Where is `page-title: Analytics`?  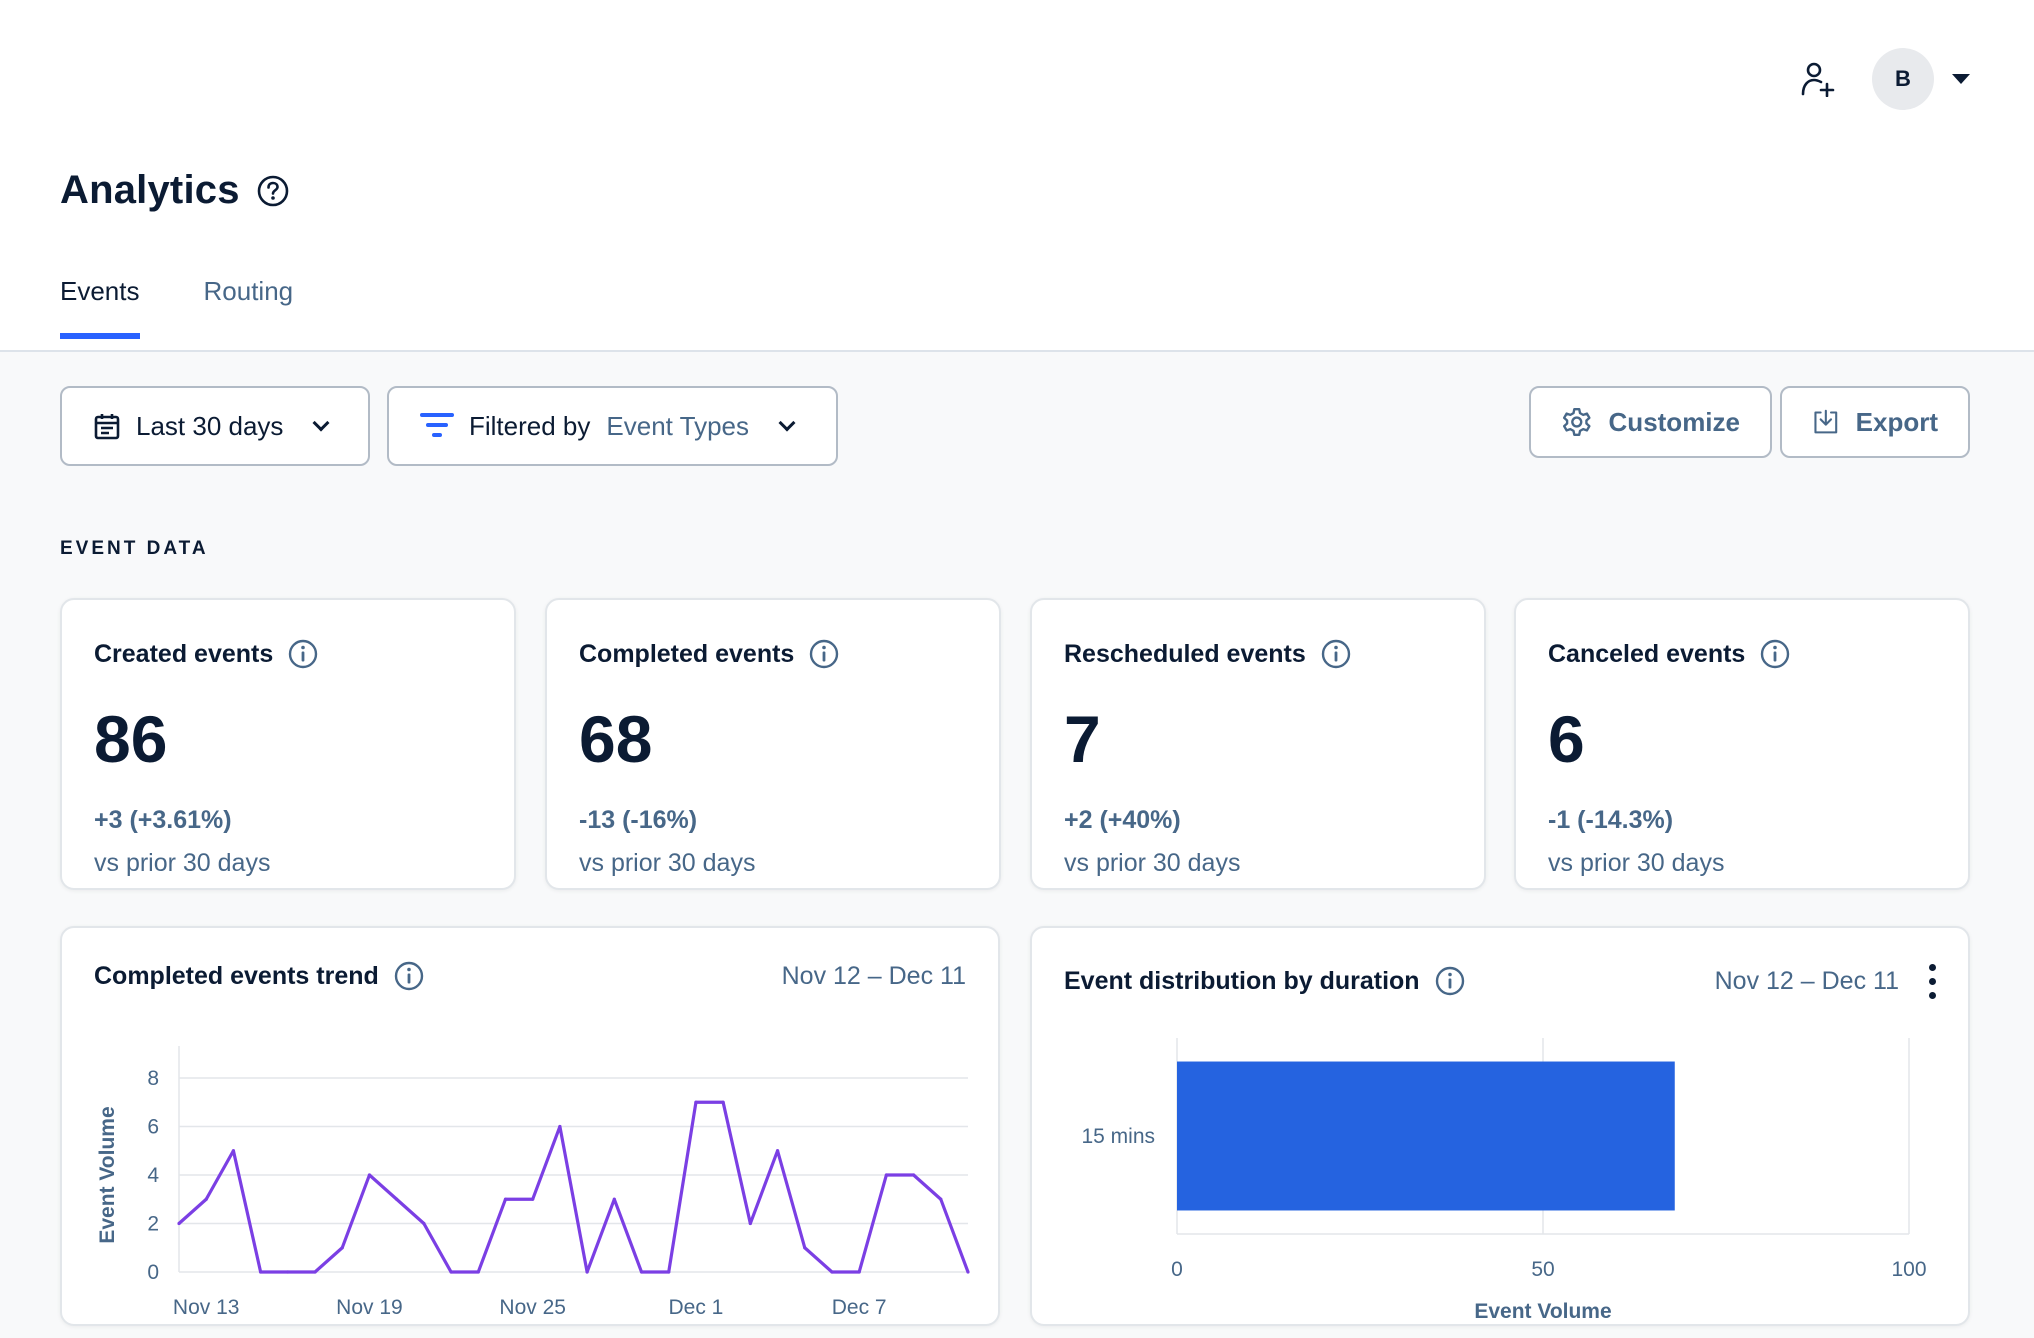 page-title: Analytics is located at coordinates (150, 190).